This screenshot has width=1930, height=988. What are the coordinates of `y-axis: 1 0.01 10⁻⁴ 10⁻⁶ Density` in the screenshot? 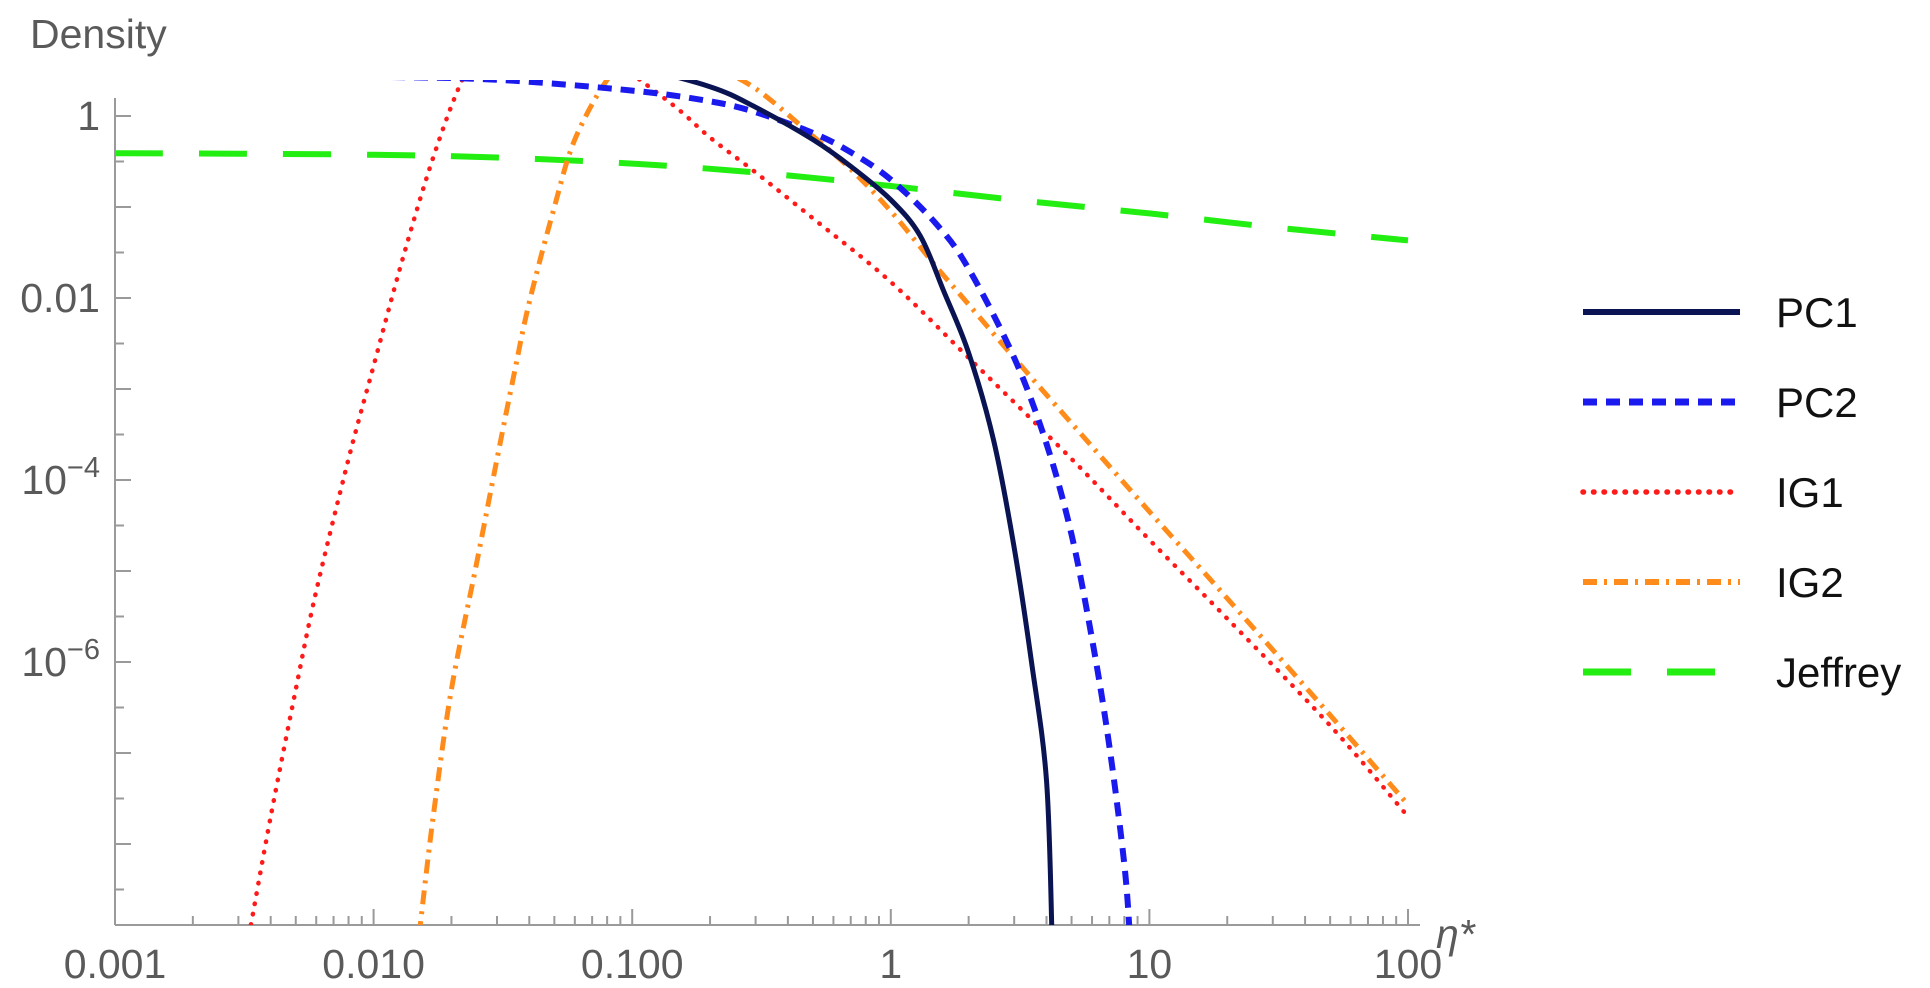 It's located at (93, 468).